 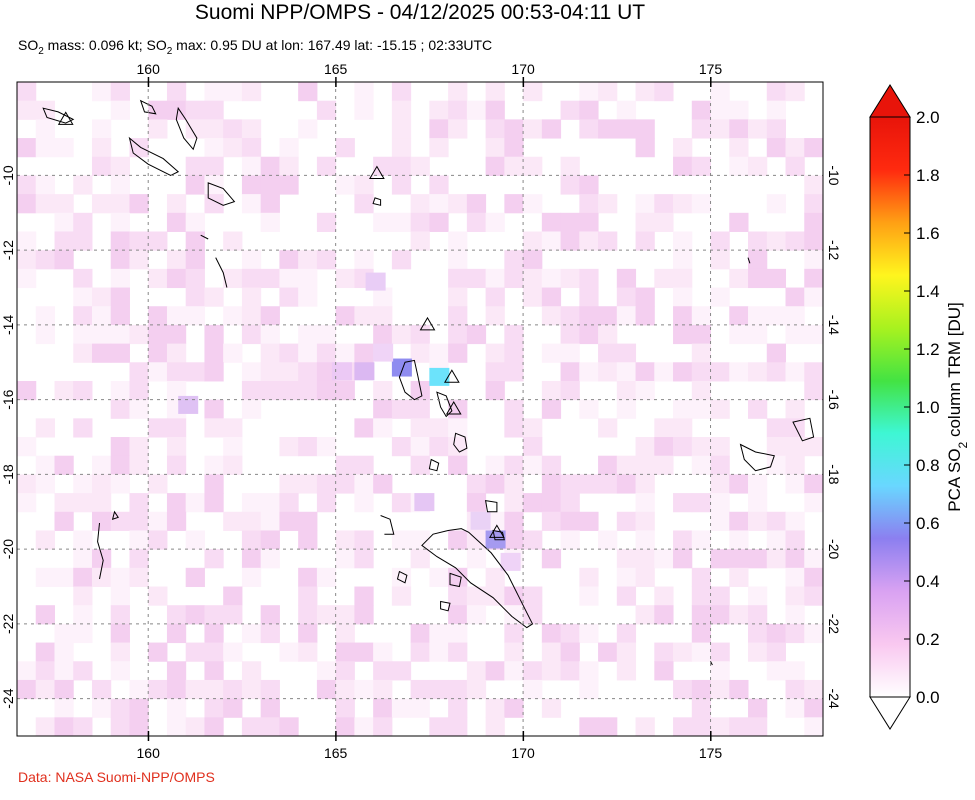 I want to click on lat-tick-label-left: -18, so click(x=8, y=474).